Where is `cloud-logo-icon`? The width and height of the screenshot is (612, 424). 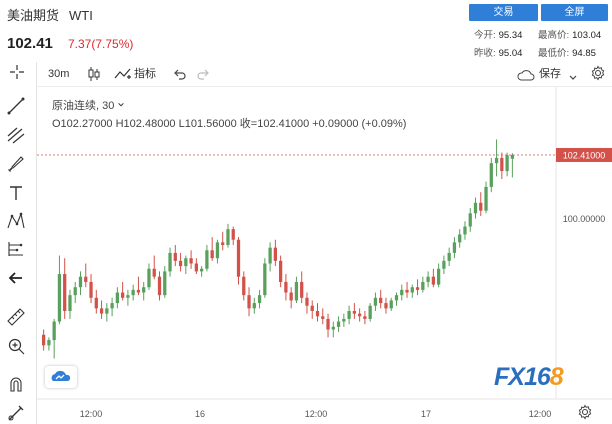 cloud-logo-icon is located at coordinates (61, 375).